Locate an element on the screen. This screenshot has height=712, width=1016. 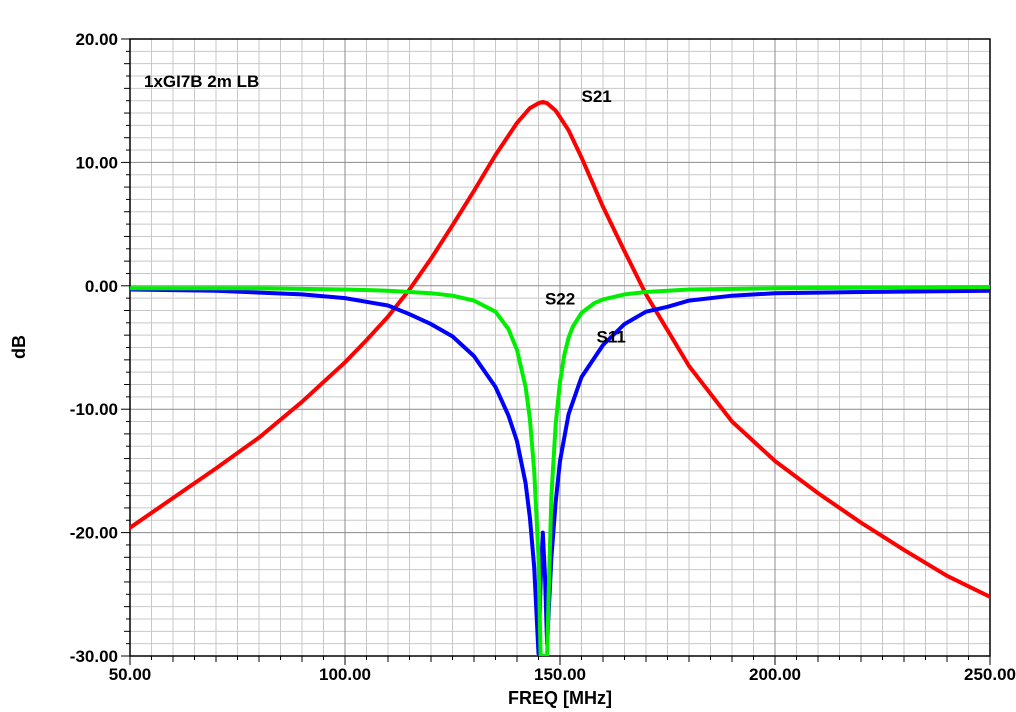
y-tick-label: -20.00 is located at coordinates (94, 533).